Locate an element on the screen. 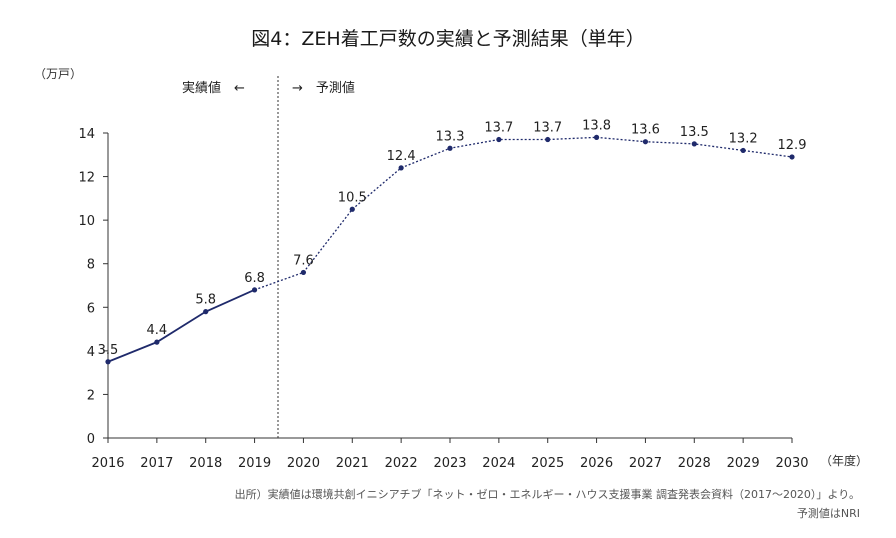  x-tick-label: 2023 is located at coordinates (449, 463).